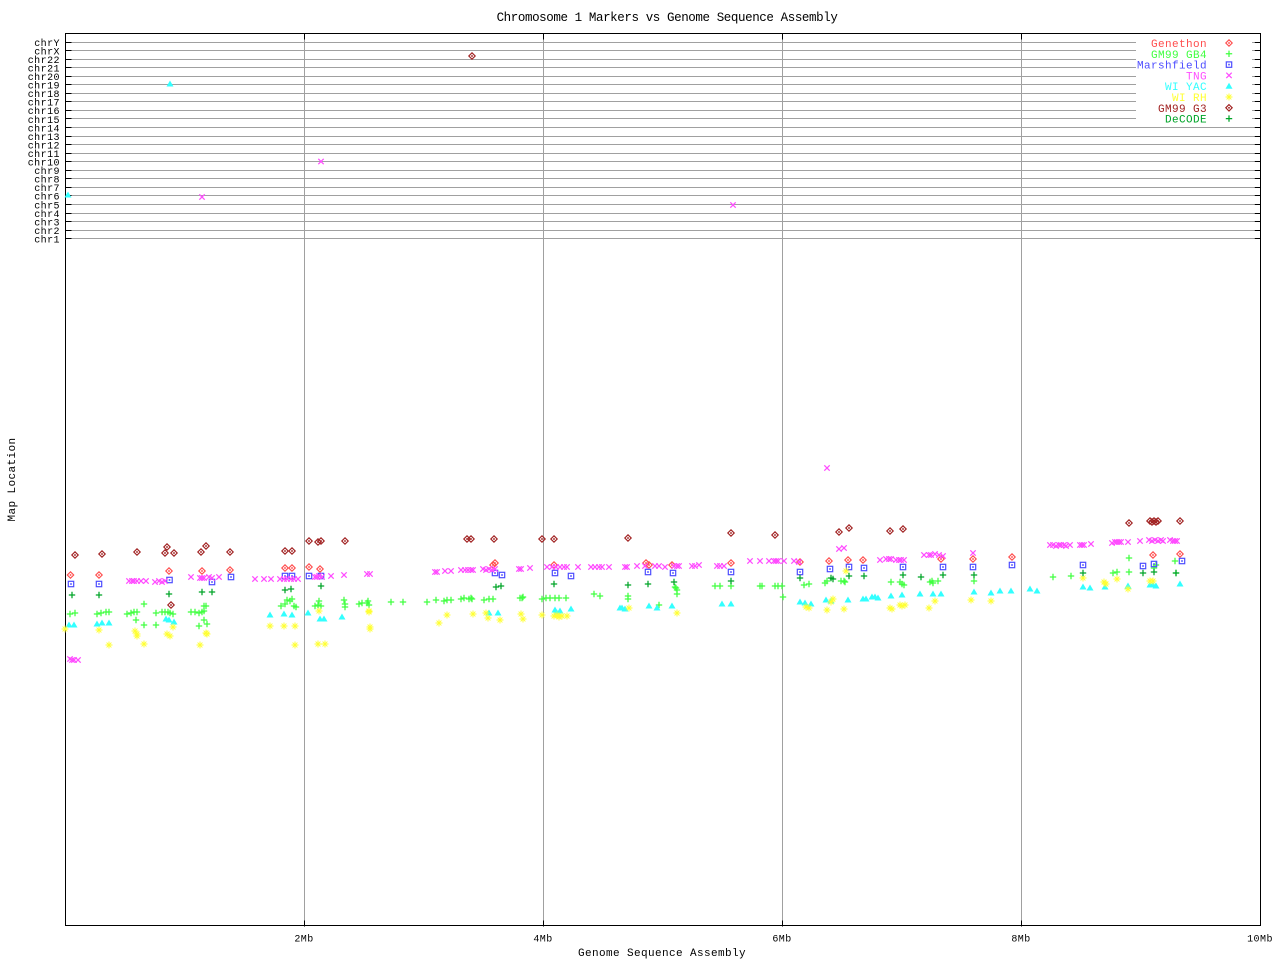 The width and height of the screenshot is (1280, 960). Describe the element at coordinates (542, 940) in the screenshot. I see `svg-text: 4Mb` at that location.